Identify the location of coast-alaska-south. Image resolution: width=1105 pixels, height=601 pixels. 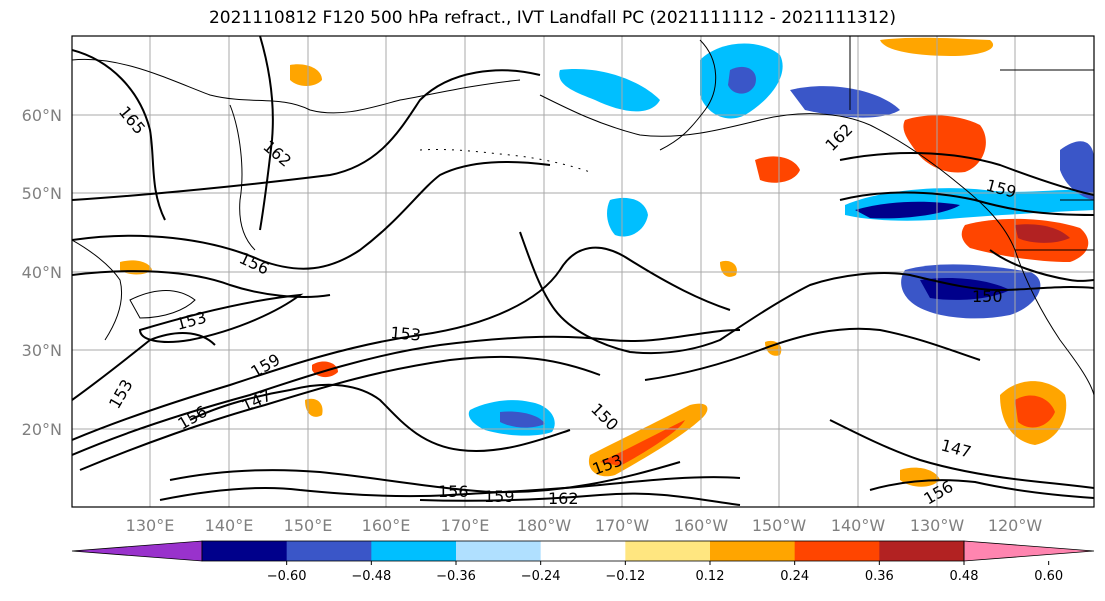
(705, 115).